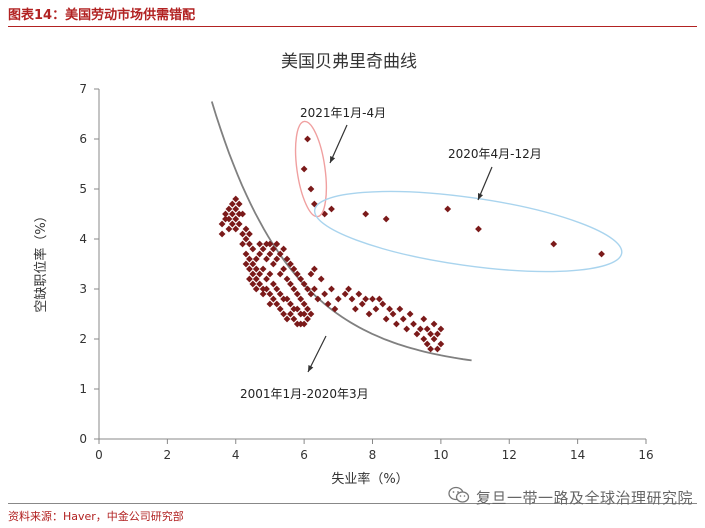 The image size is (705, 528). Describe the element at coordinates (352, 26) in the screenshot. I see `header-rule` at that location.